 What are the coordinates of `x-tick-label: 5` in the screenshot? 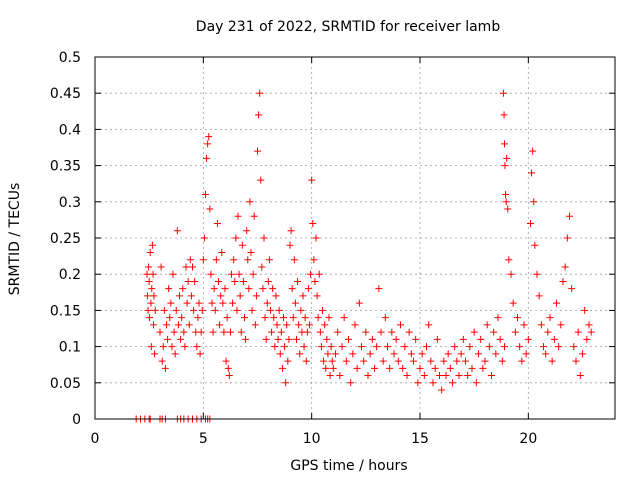 It's located at (203, 439).